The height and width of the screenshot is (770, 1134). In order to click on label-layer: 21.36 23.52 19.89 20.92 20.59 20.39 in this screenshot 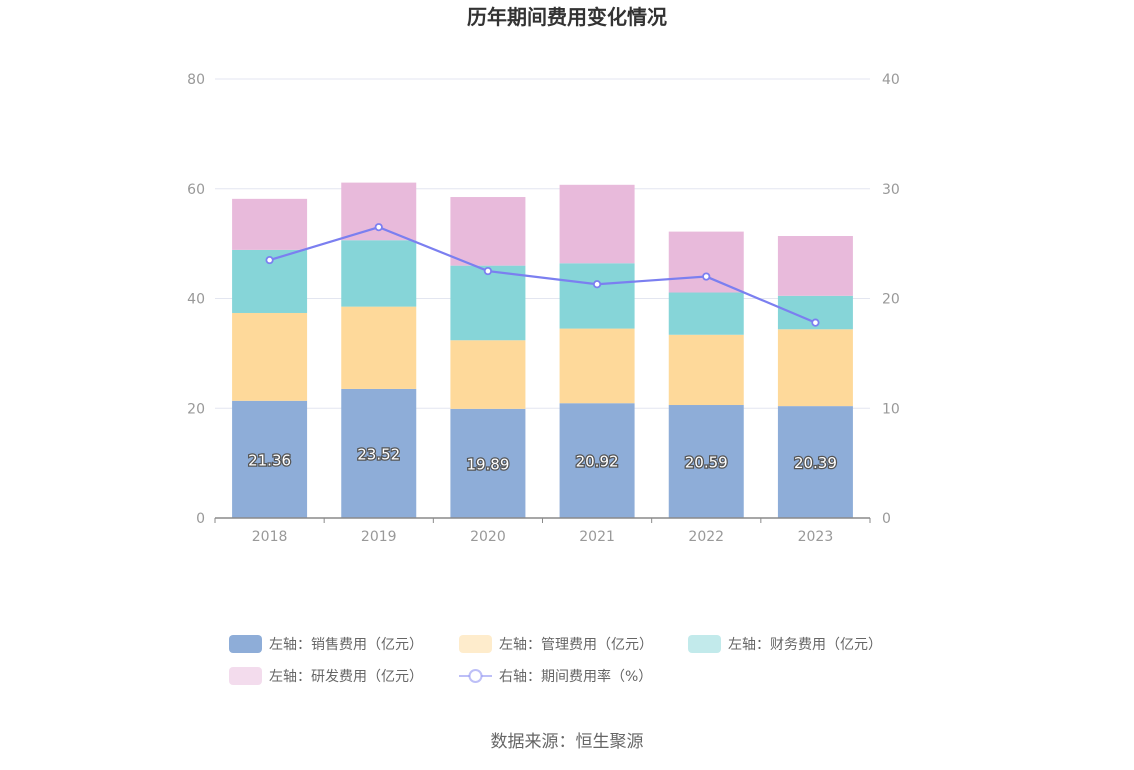, I will do `click(542, 459)`.